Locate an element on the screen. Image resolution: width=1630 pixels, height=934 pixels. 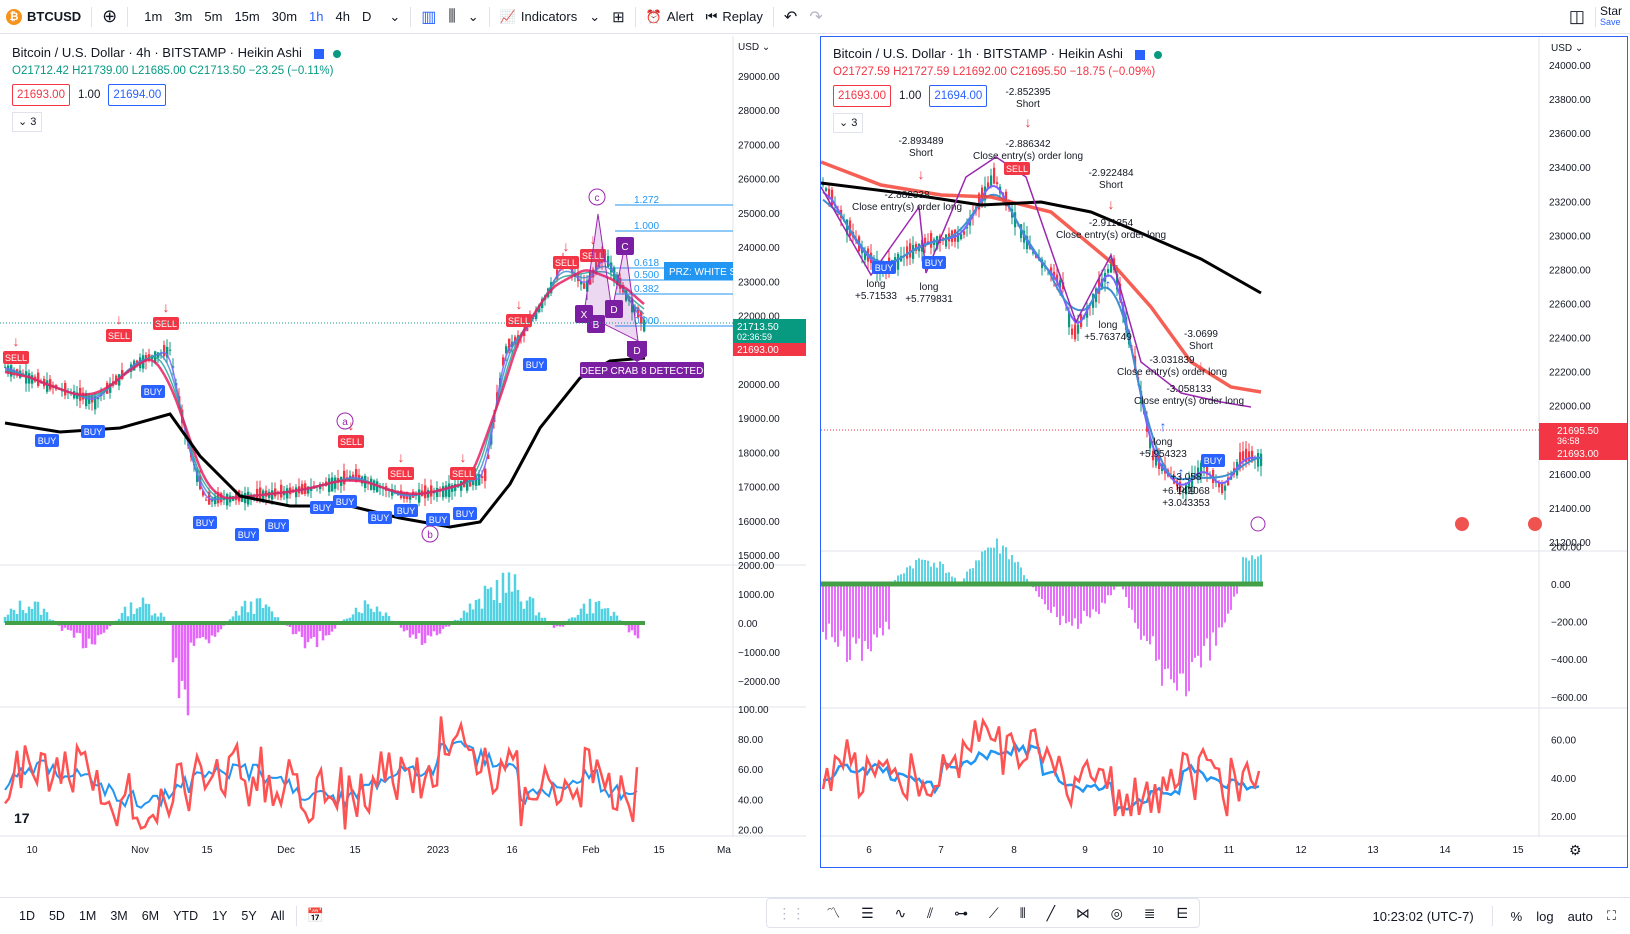
range-3m: 3M is located at coordinates (119, 915).